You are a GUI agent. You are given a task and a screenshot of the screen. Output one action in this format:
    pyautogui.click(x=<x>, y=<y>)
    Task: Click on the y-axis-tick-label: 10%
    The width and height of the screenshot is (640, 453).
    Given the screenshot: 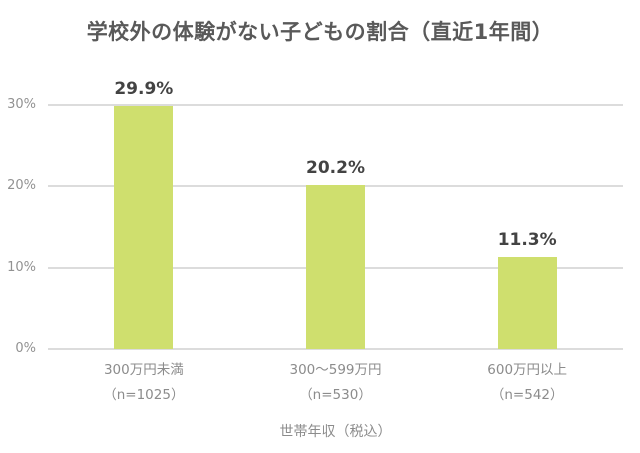 What is the action you would take?
    pyautogui.click(x=21, y=267)
    